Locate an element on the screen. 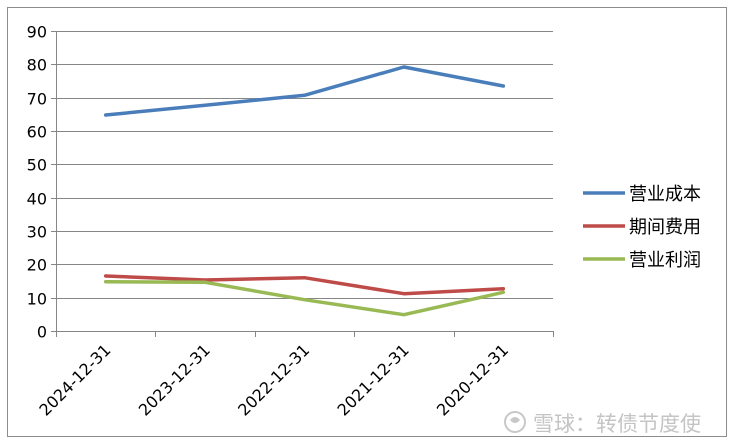 The height and width of the screenshot is (445, 733). y-tick-label: 10 is located at coordinates (37, 299).